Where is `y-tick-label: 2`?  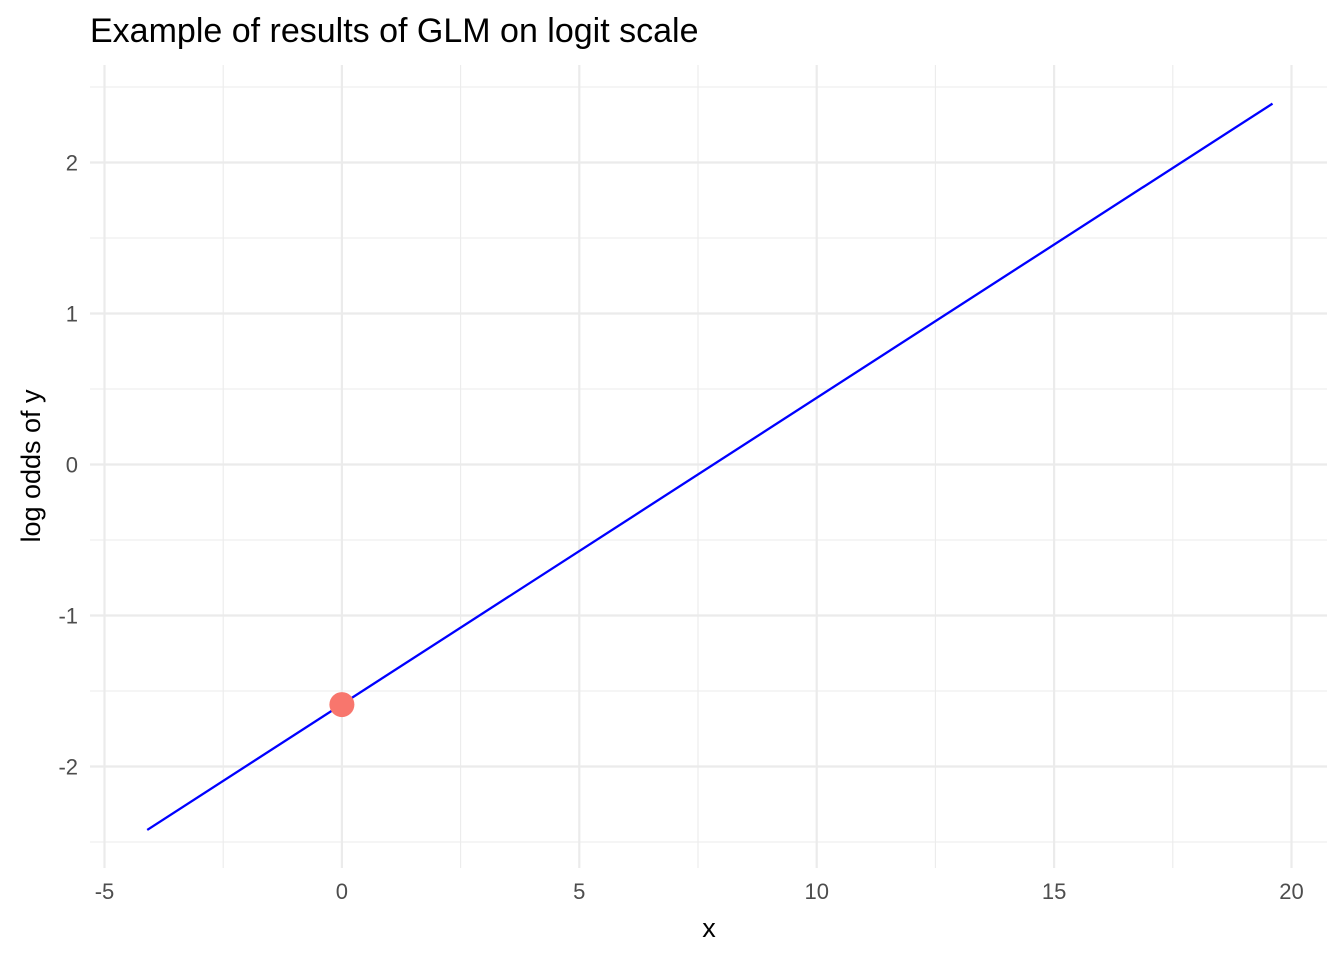
y-tick-label: 2 is located at coordinates (72, 163).